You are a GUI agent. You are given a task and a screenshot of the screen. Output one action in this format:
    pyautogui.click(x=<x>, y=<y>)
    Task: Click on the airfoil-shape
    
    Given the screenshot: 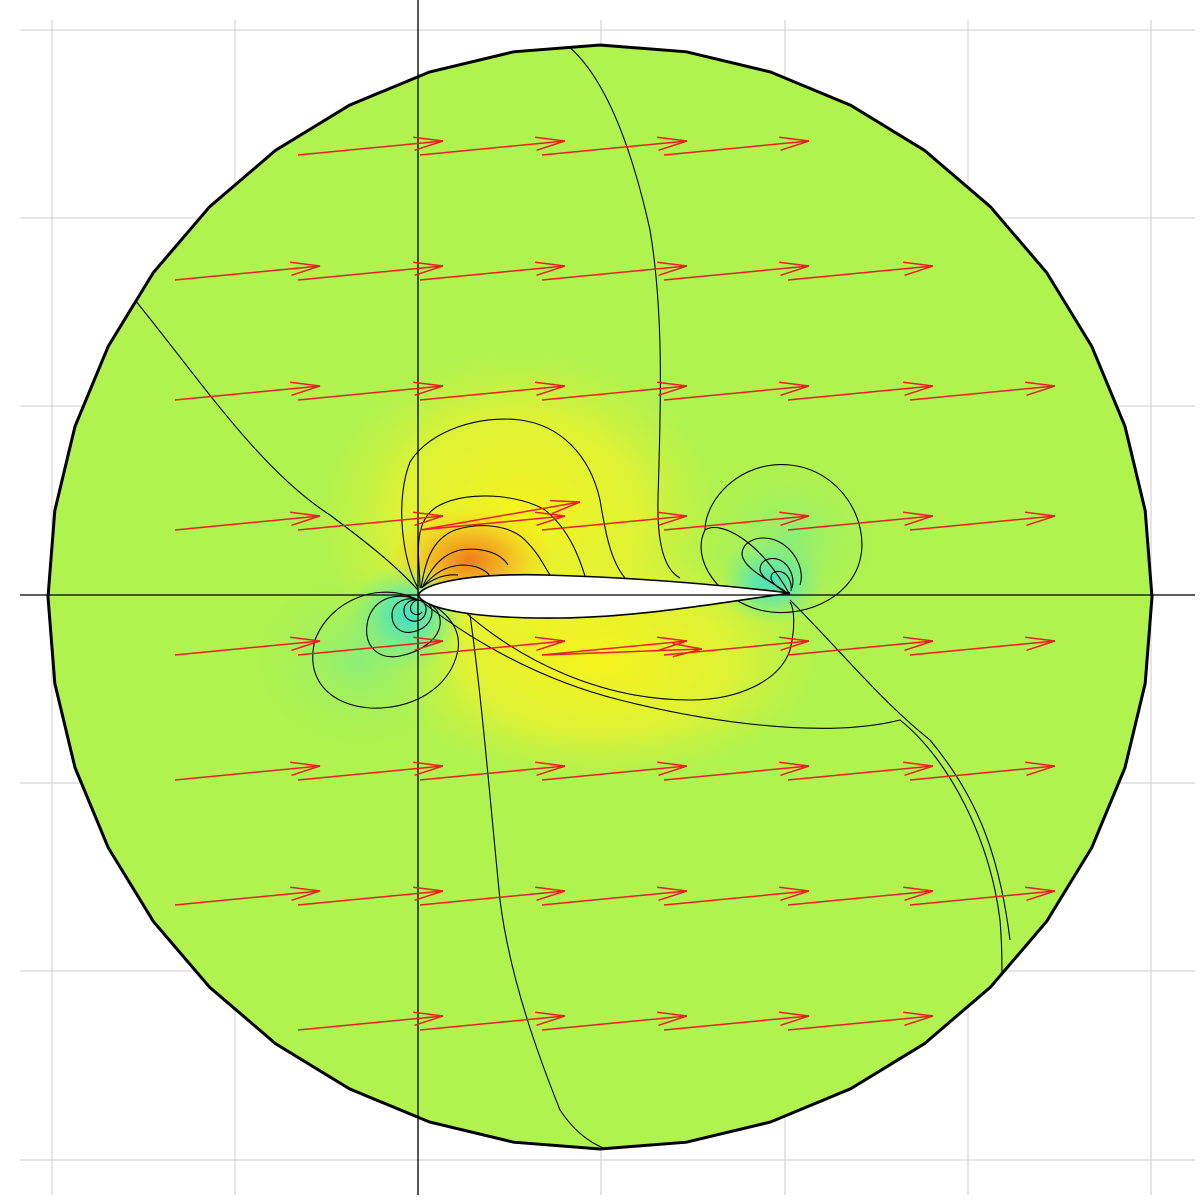 What is the action you would take?
    pyautogui.click(x=604, y=596)
    